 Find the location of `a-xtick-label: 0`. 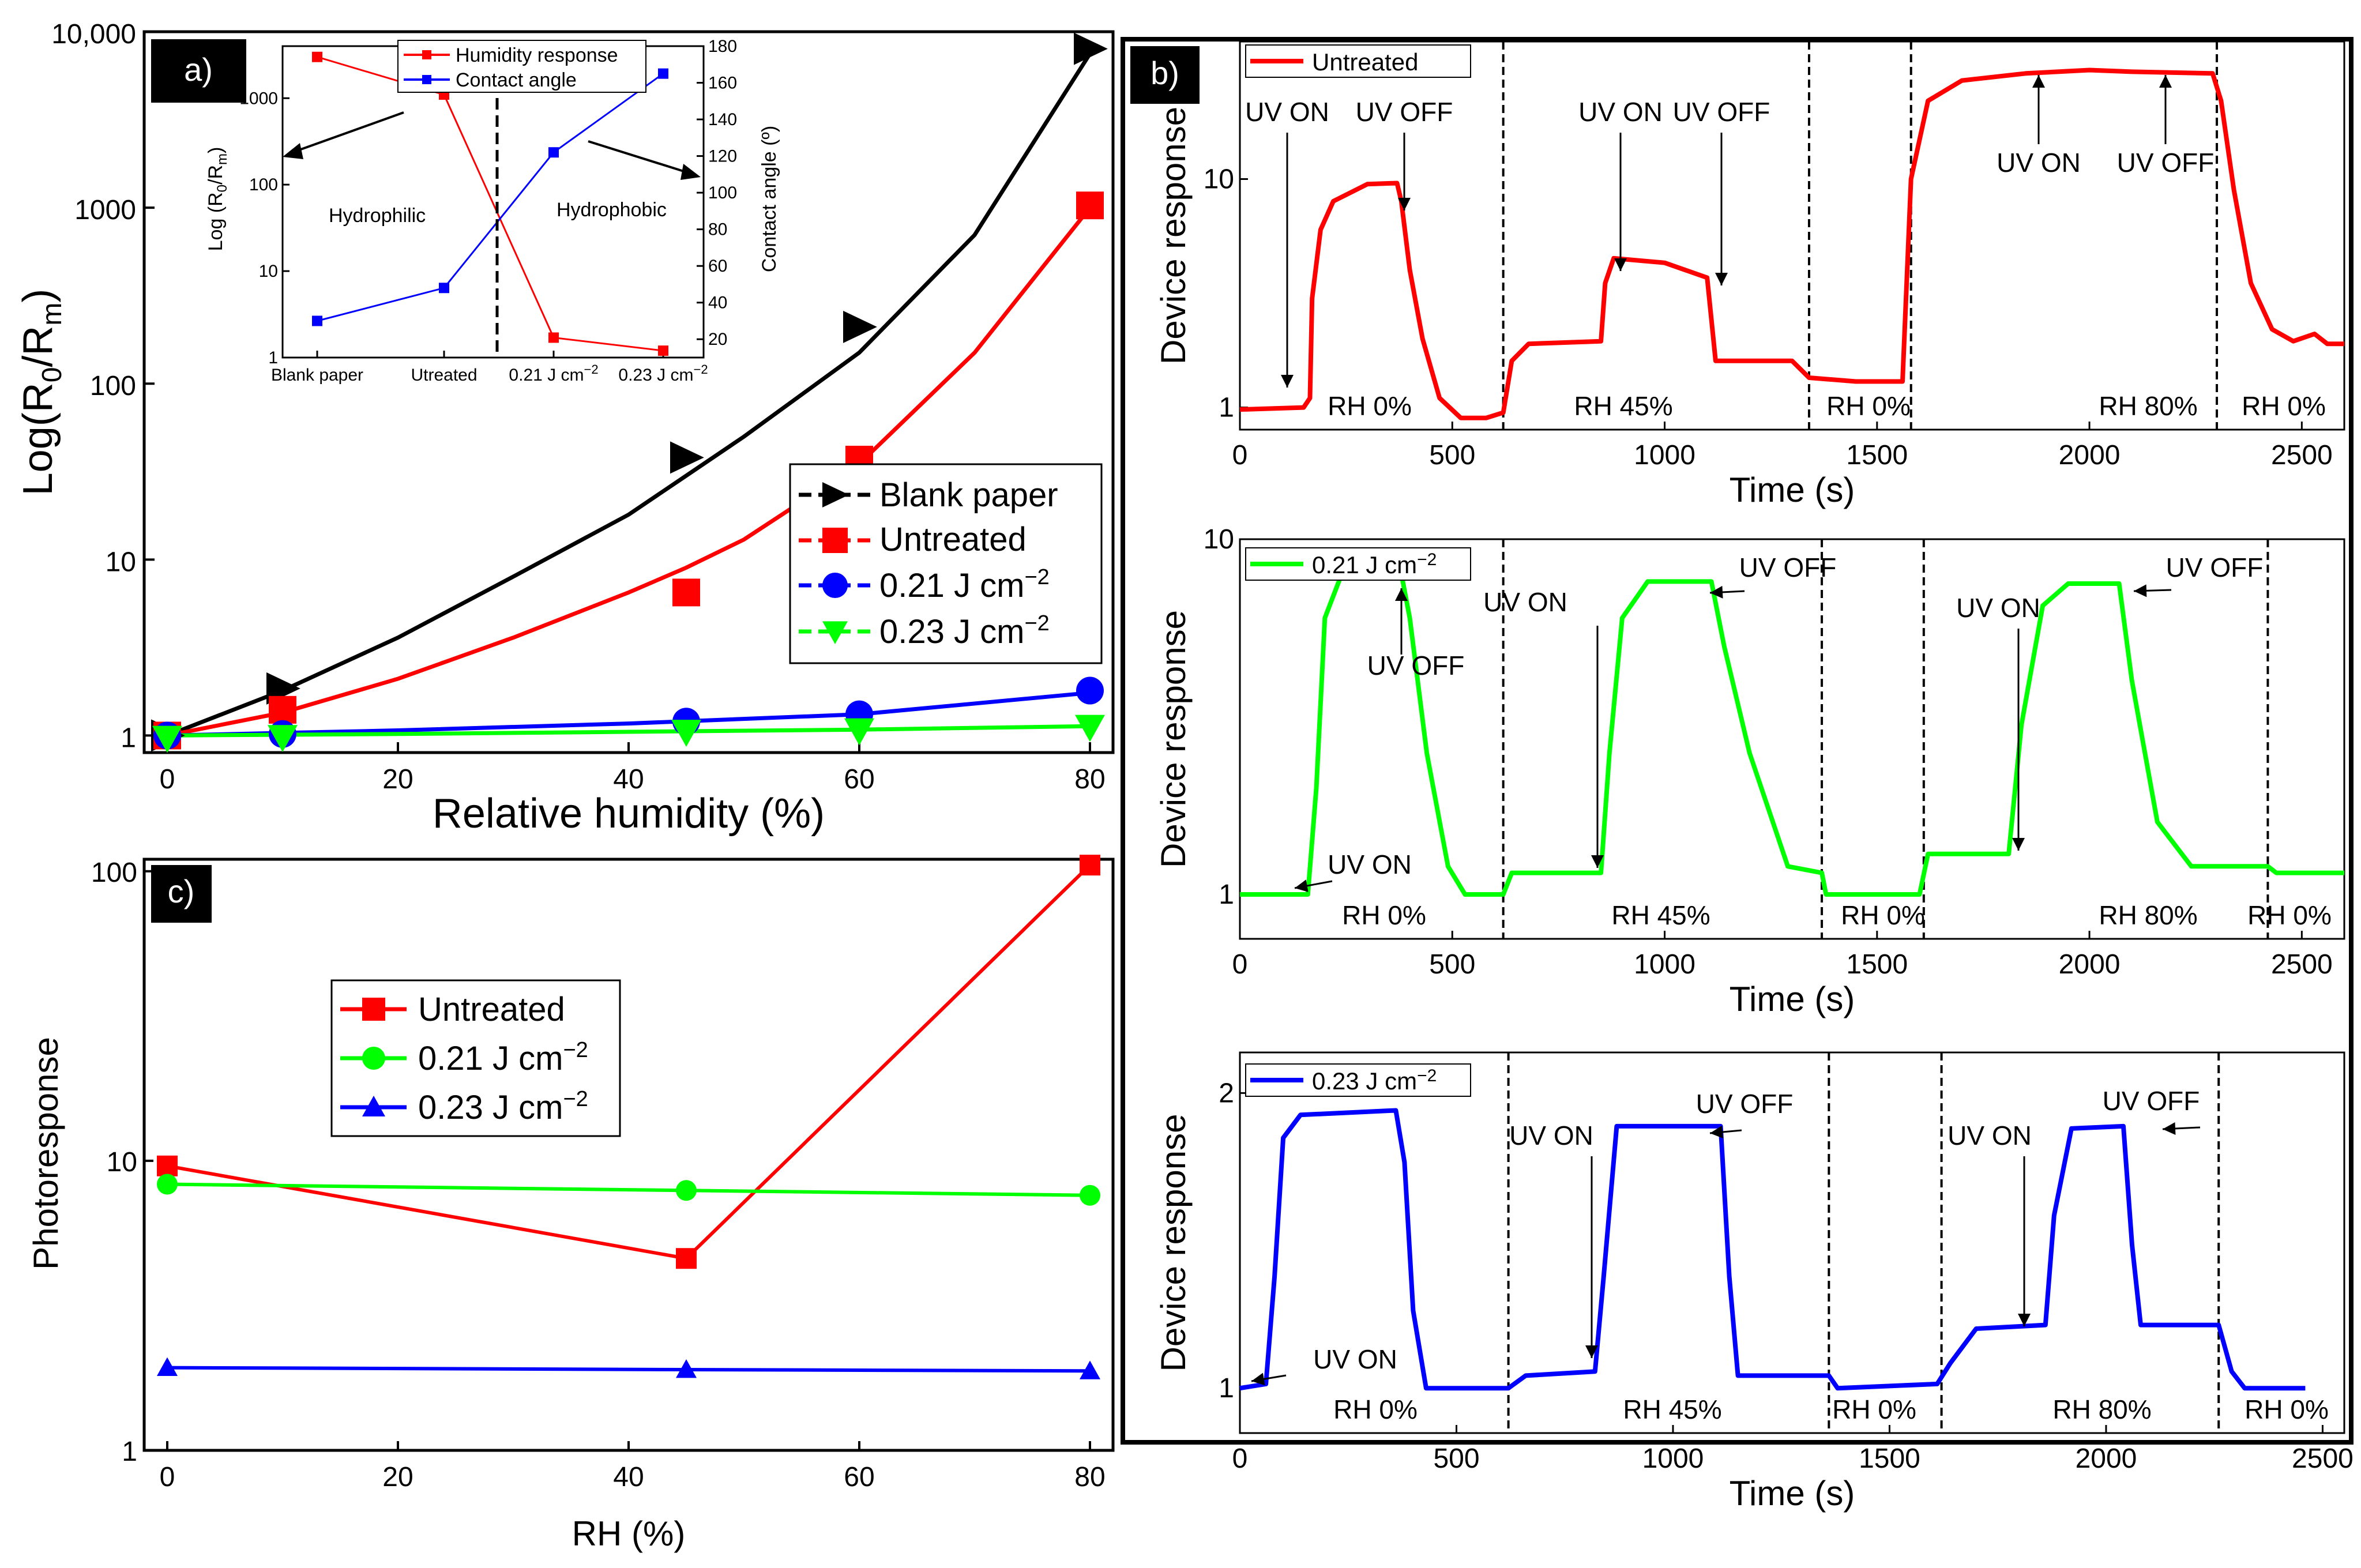

a-xtick-label: 0 is located at coordinates (167, 780).